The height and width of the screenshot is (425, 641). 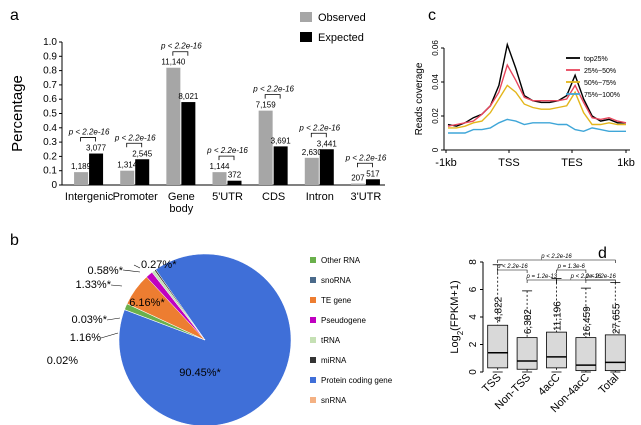 What do you see at coordinates (373, 173) in the screenshot?
I see `bar-value-label: 517` at bounding box center [373, 173].